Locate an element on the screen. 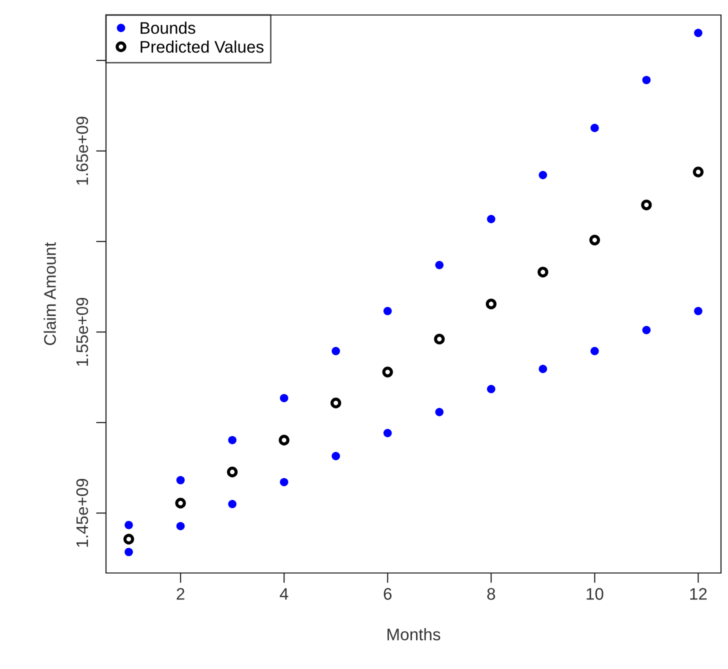 This screenshot has height=669, width=728. x-tick-label: 12 is located at coordinates (698, 594).